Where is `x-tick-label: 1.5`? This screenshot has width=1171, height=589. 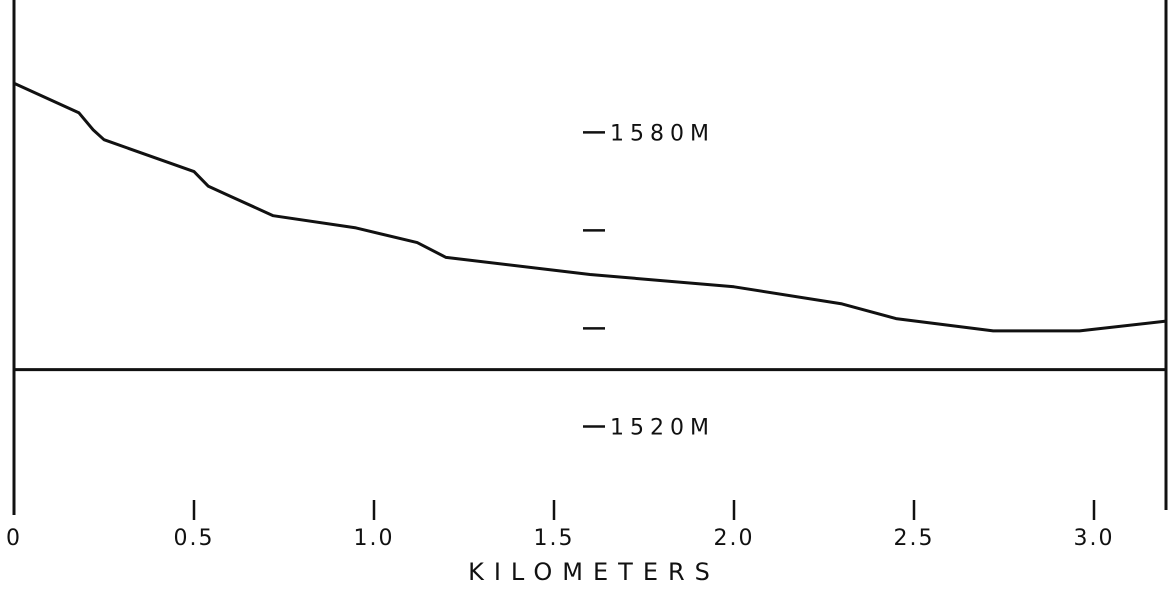
x-tick-label: 1.5 is located at coordinates (554, 538).